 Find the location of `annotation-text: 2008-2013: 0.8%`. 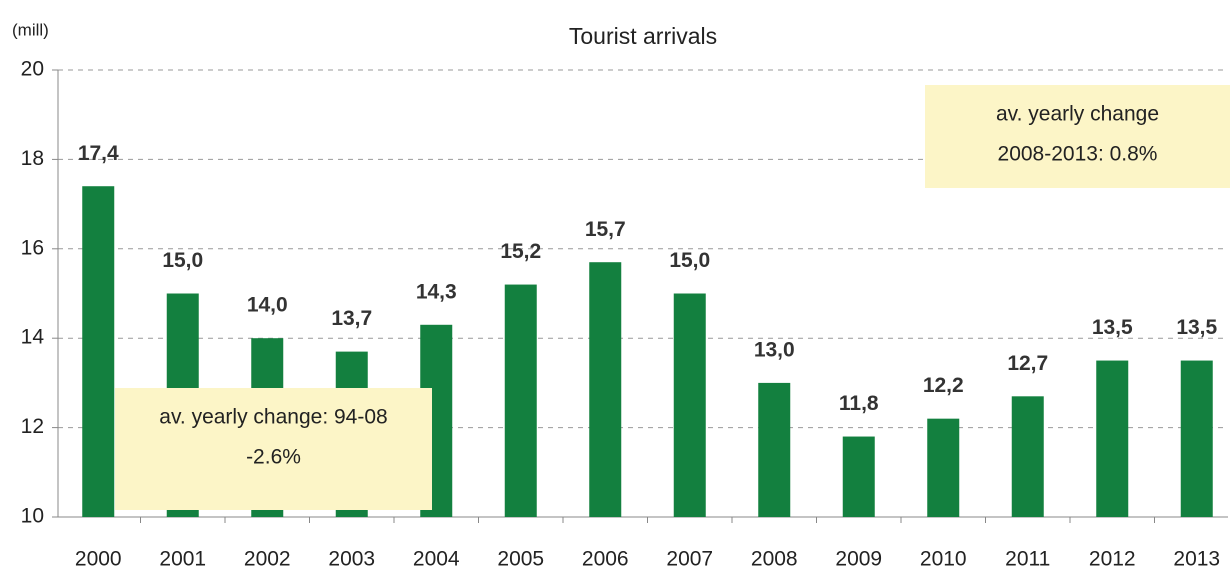

annotation-text: 2008-2013: 0.8% is located at coordinates (1078, 154).